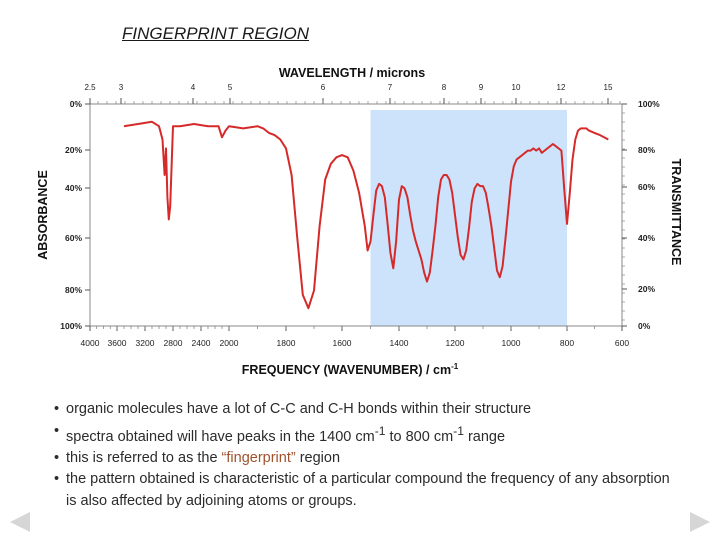 This screenshot has height=540, width=720. What do you see at coordinates (676, 212) in the screenshot?
I see `right-axis-label: TRANSMITTANCE` at bounding box center [676, 212].